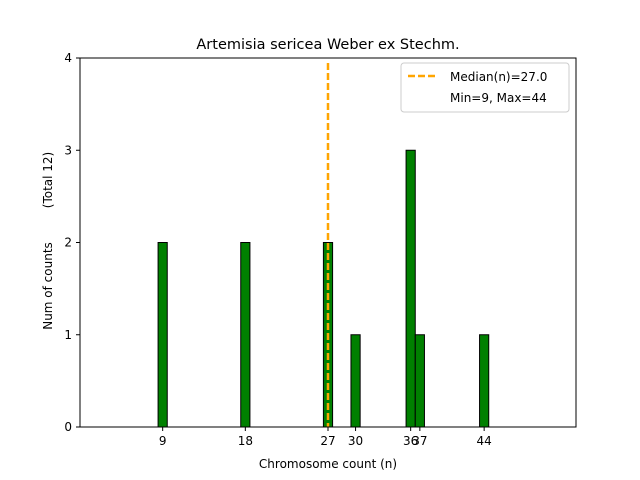  What do you see at coordinates (327, 45) in the screenshot?
I see `chart-title: Artemisia sericea Weber ex Stechm.` at bounding box center [327, 45].